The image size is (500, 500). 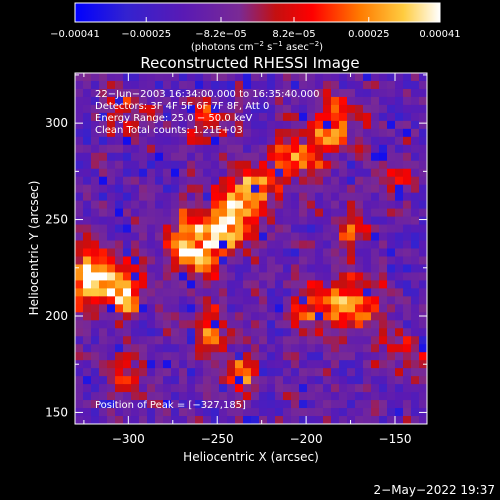 I want to click on peak-position-label: Position of Peak = [−327,185], so click(x=170, y=405).